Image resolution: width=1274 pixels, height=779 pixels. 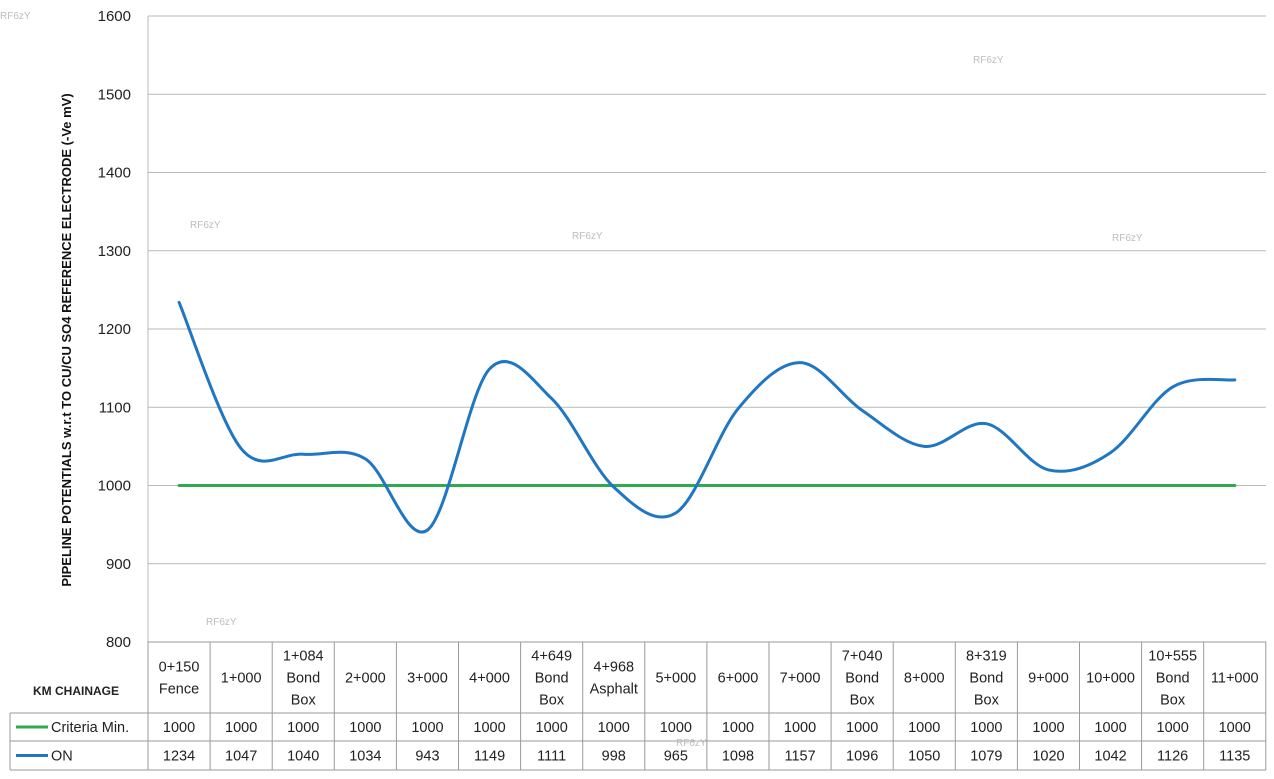 I want to click on data-label: 943, so click(x=427, y=757).